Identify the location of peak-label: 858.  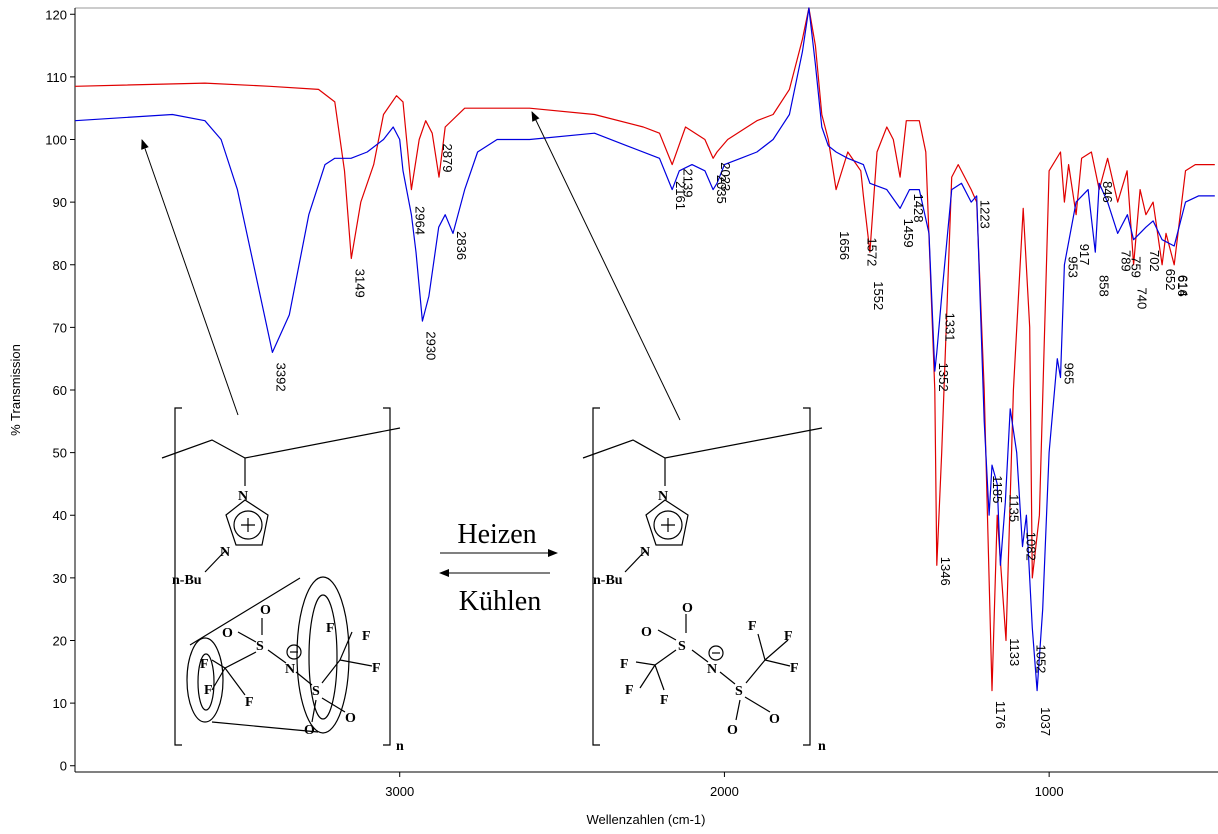
(1103, 286).